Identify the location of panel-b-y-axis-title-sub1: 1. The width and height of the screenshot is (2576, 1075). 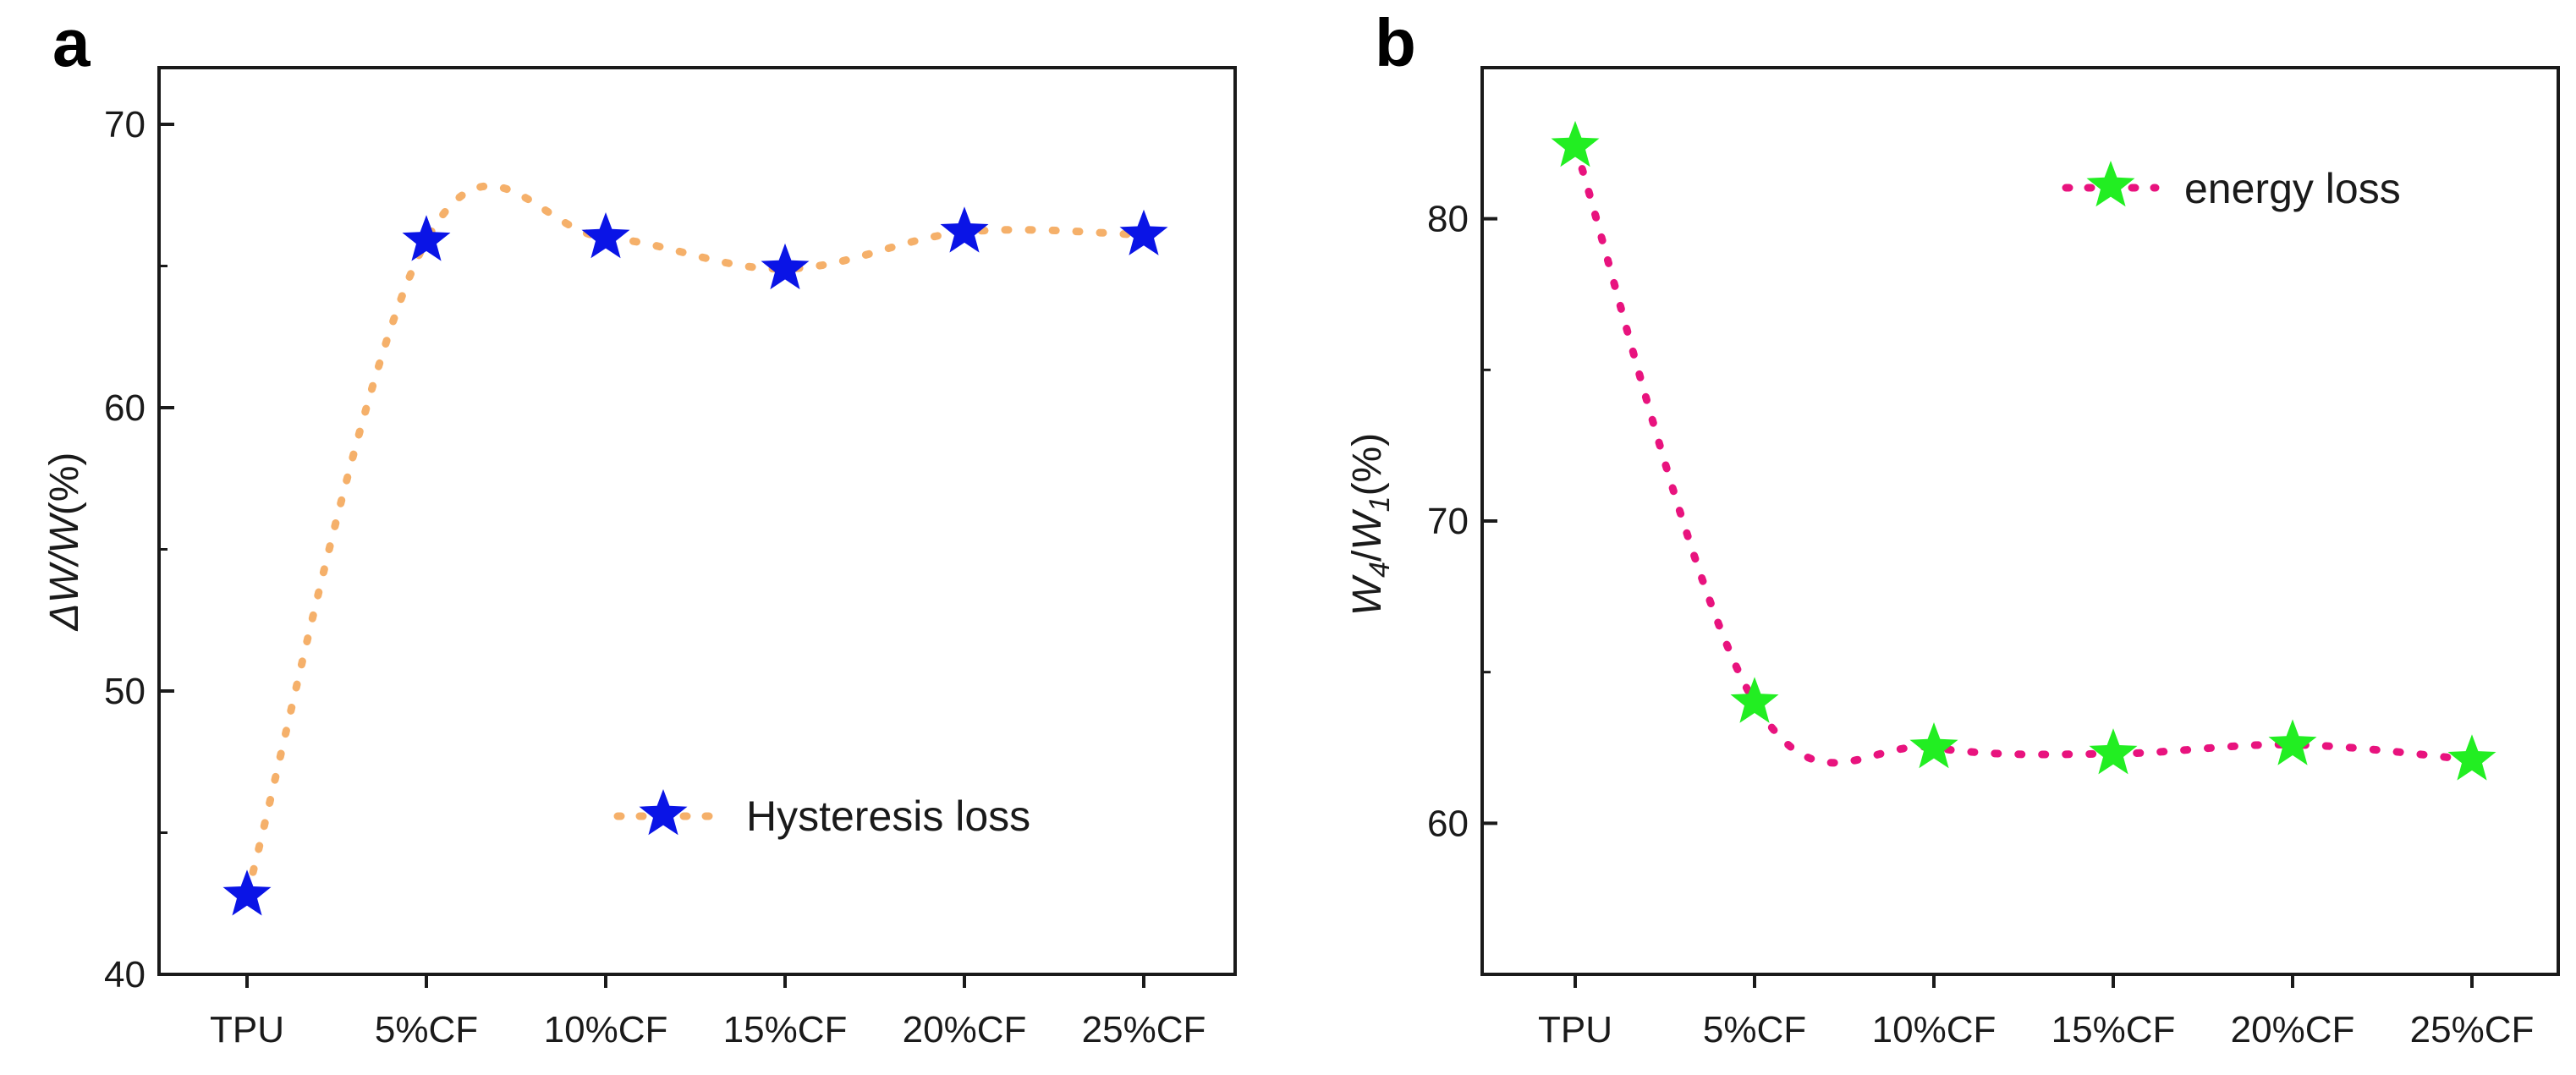
(1380, 504).